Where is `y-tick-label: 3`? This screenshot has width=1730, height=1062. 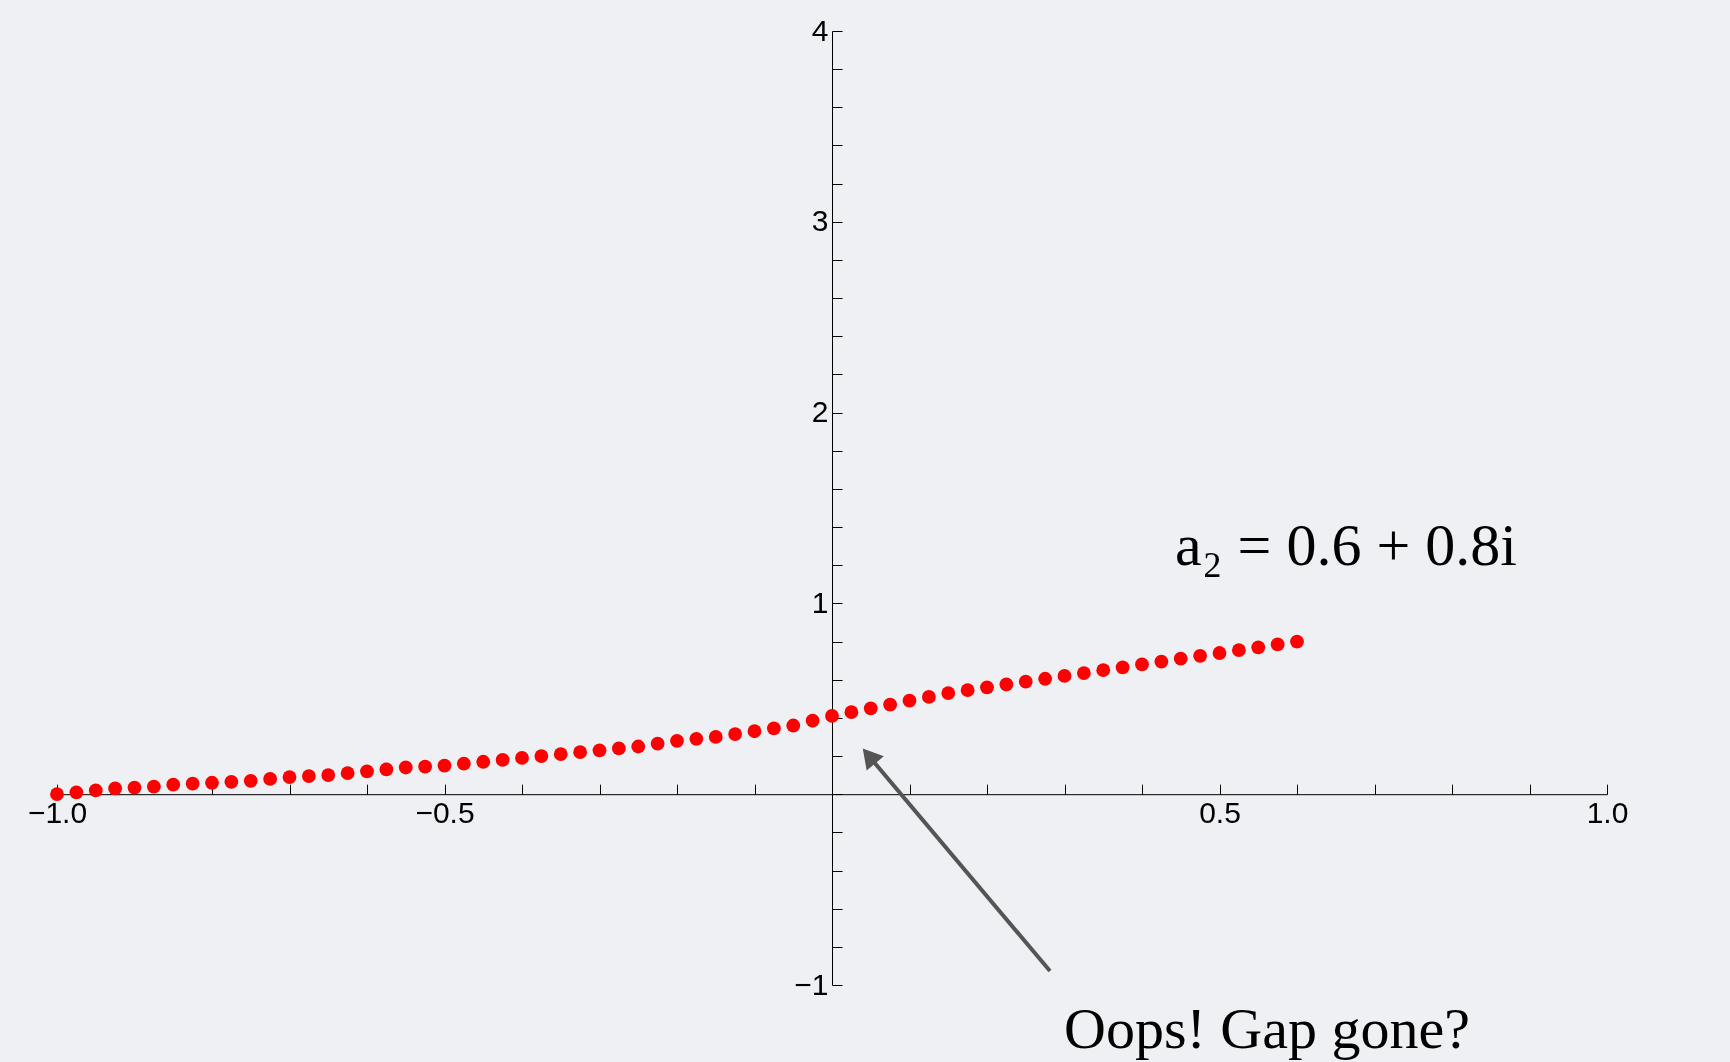
y-tick-label: 3 is located at coordinates (820, 221).